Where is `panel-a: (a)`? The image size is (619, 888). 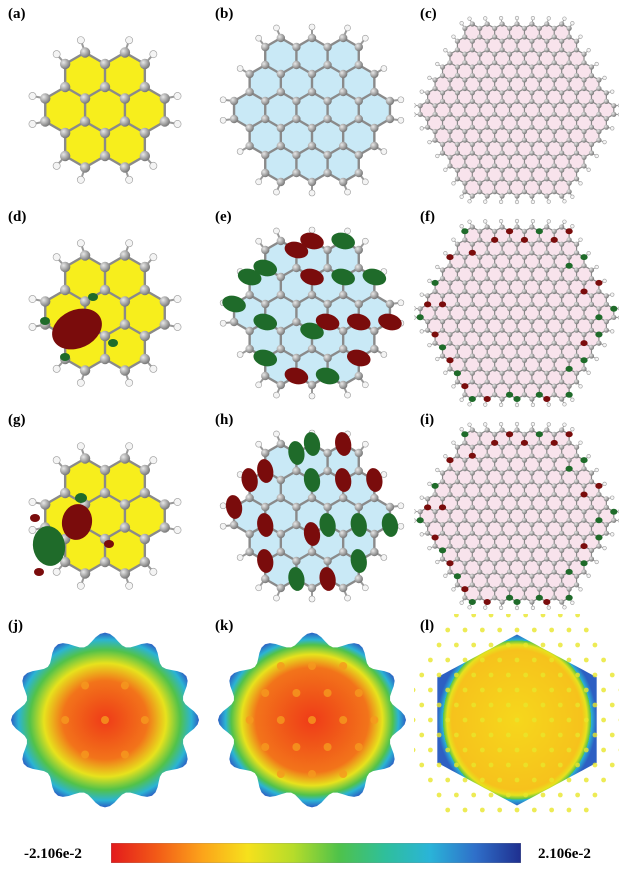
panel-a: (a) is located at coordinates (105, 104).